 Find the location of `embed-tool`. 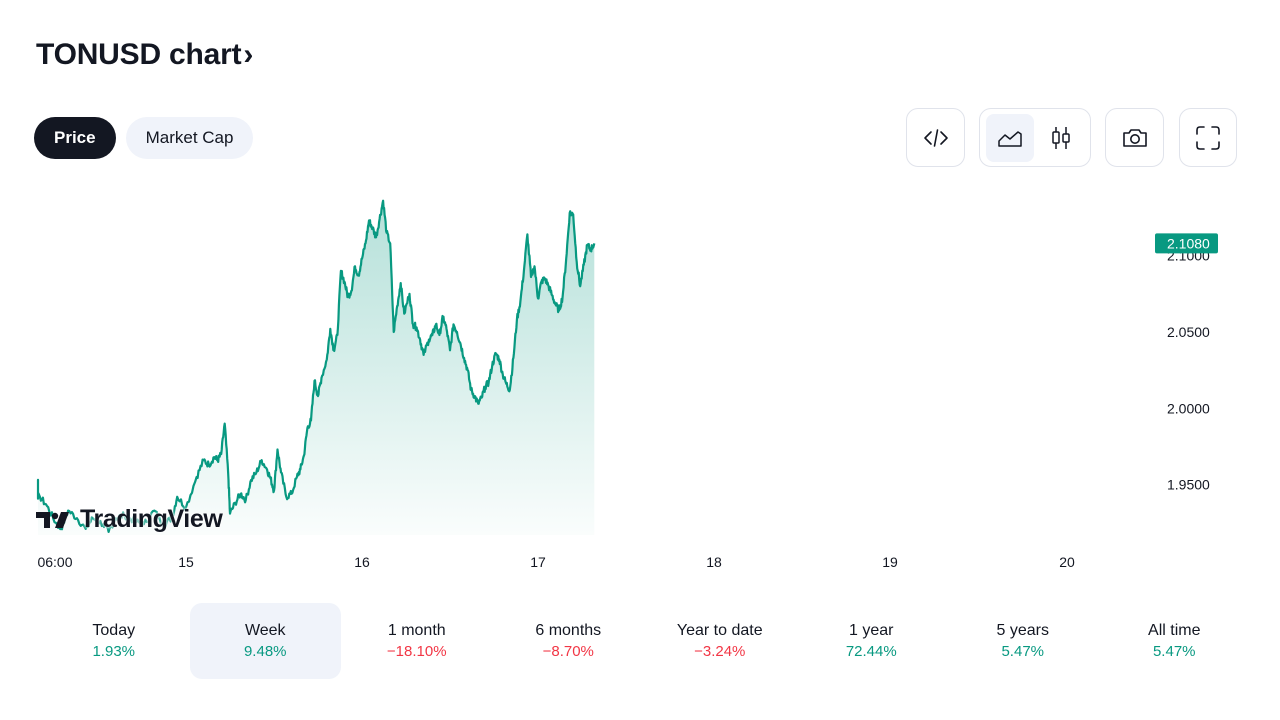

embed-tool is located at coordinates (935, 137).